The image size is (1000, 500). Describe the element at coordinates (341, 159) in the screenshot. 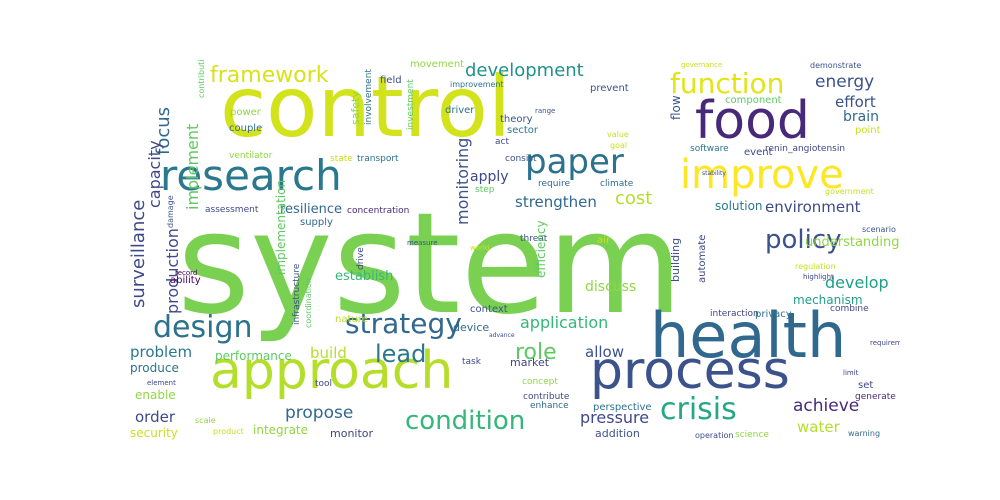

I see `word-state: state` at that location.